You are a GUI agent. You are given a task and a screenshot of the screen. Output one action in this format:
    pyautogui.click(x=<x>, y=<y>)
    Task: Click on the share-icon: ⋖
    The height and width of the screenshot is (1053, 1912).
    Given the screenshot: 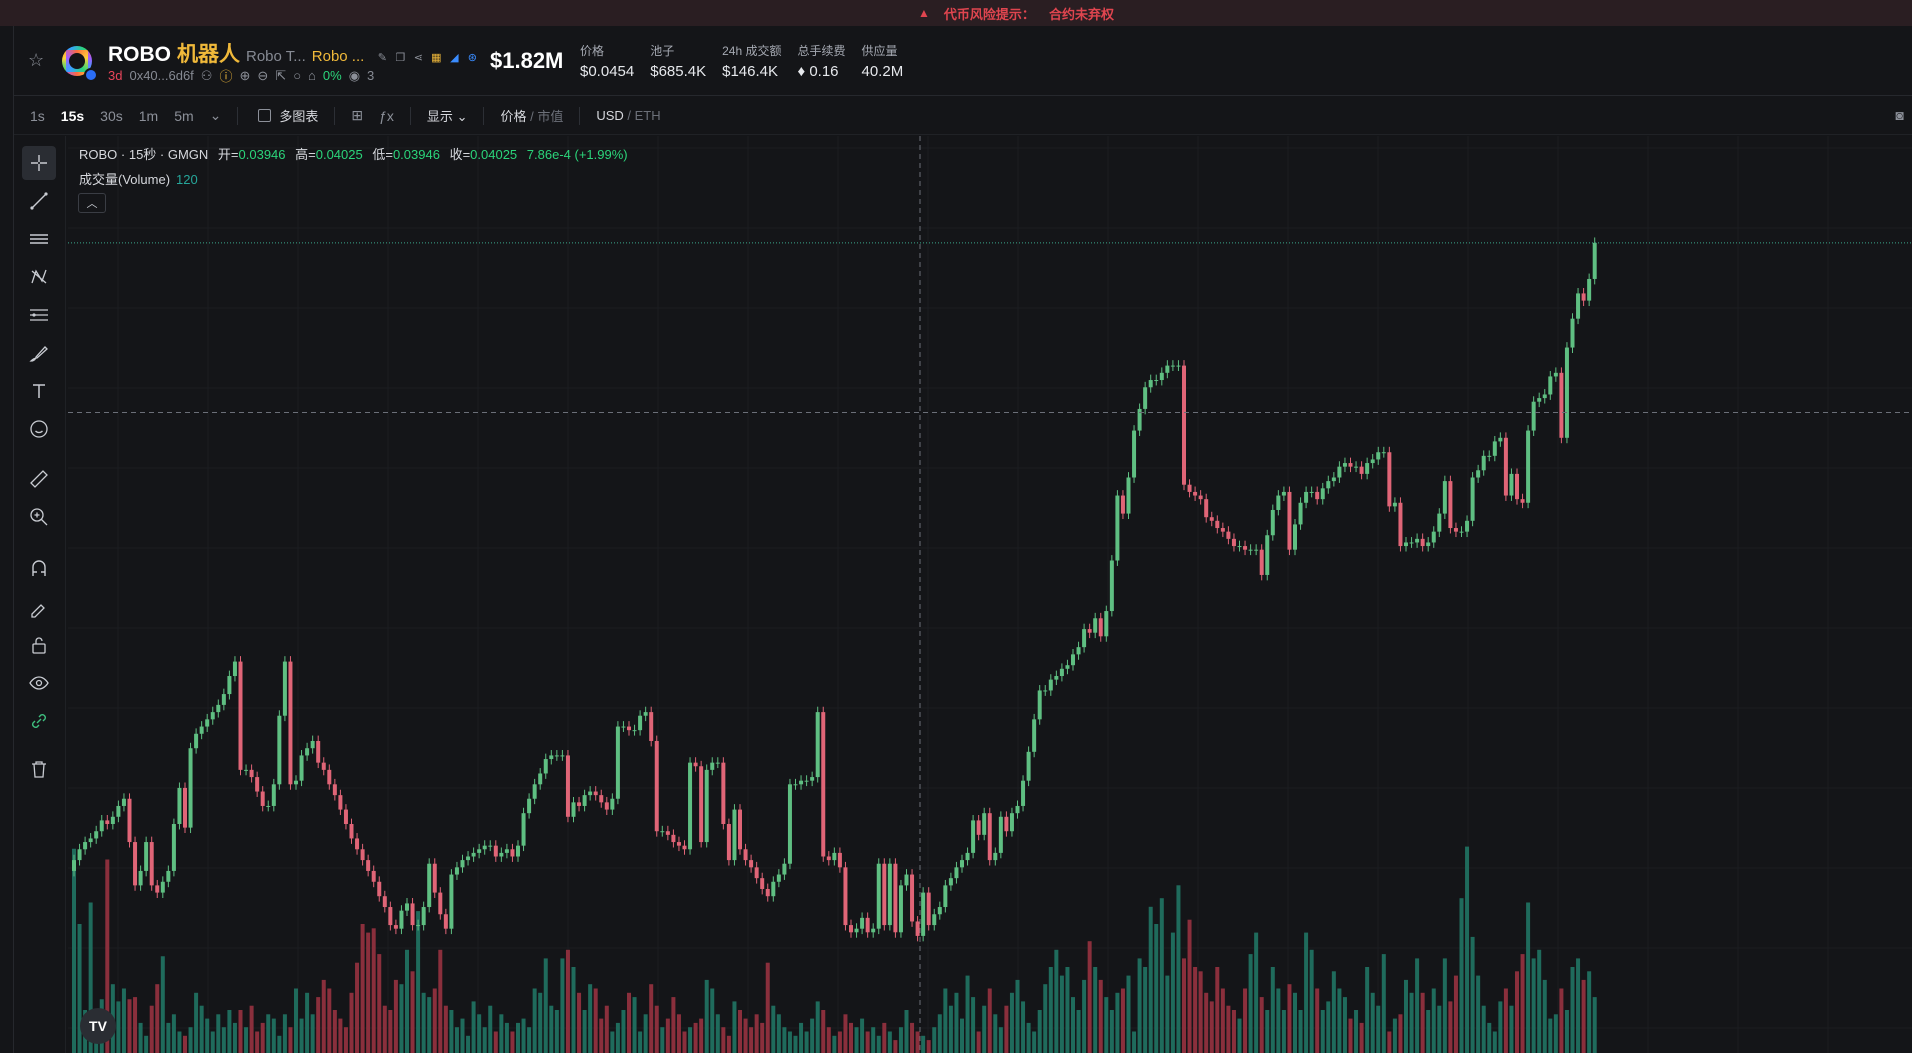 What is the action you would take?
    pyautogui.click(x=418, y=58)
    